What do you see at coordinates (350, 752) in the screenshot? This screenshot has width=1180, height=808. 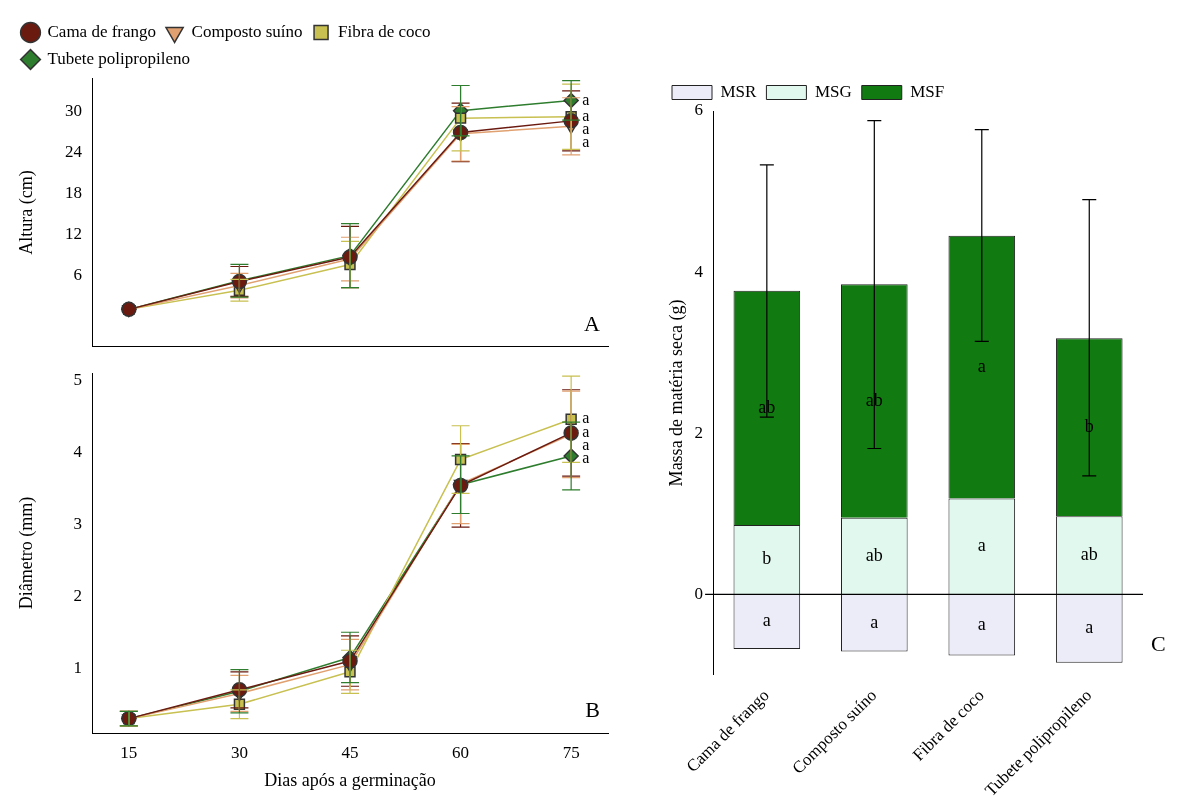 I see `x-tick-label: 45` at bounding box center [350, 752].